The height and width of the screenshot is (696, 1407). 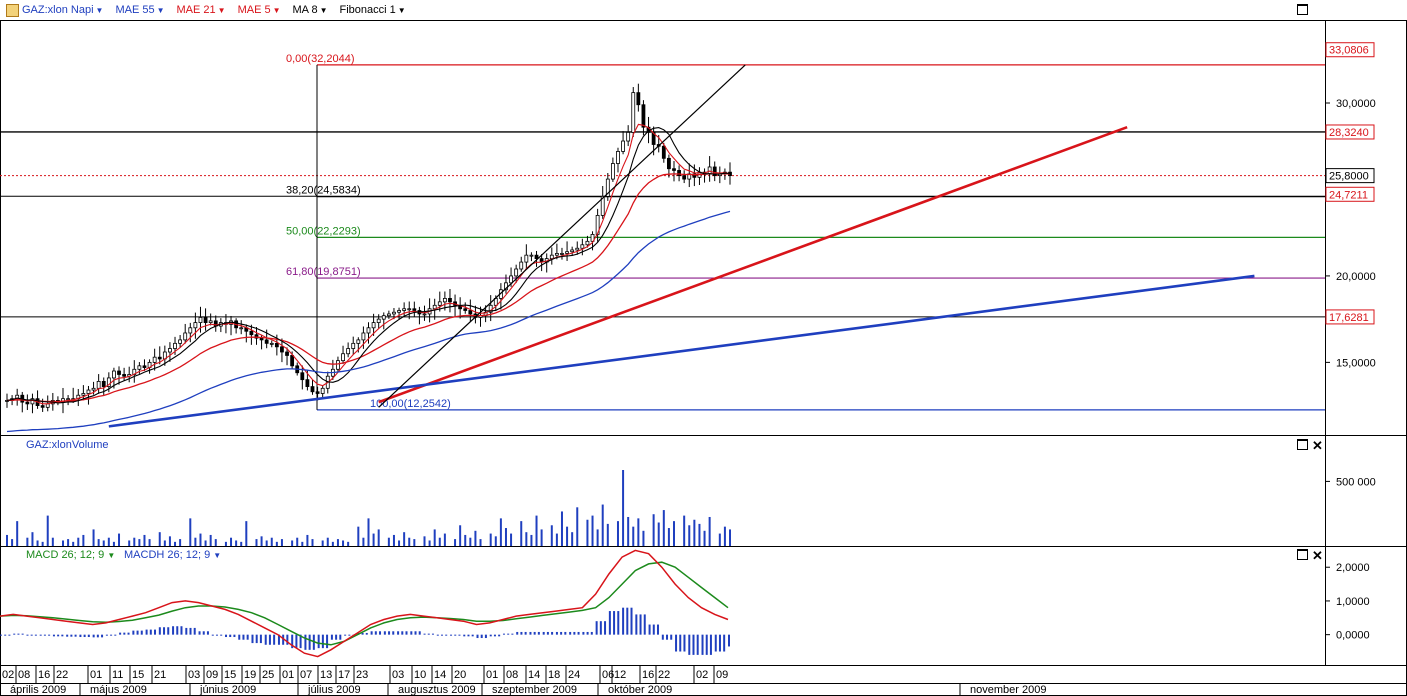 I want to click on macd-signal-line, so click(x=364, y=603).